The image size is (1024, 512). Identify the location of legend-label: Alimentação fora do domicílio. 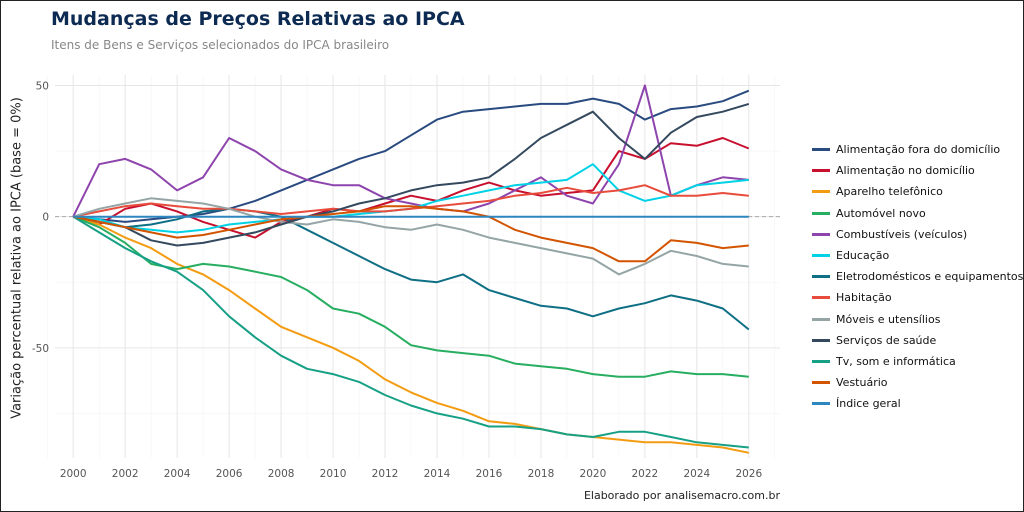
(918, 150).